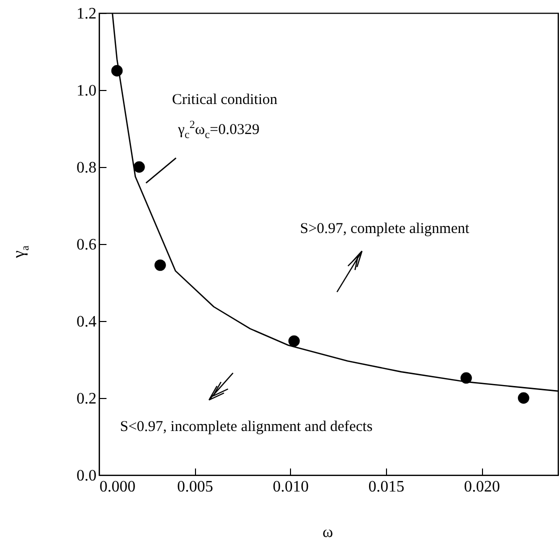 The width and height of the screenshot is (559, 548). I want to click on y-tick-label: 1.2, so click(86, 14).